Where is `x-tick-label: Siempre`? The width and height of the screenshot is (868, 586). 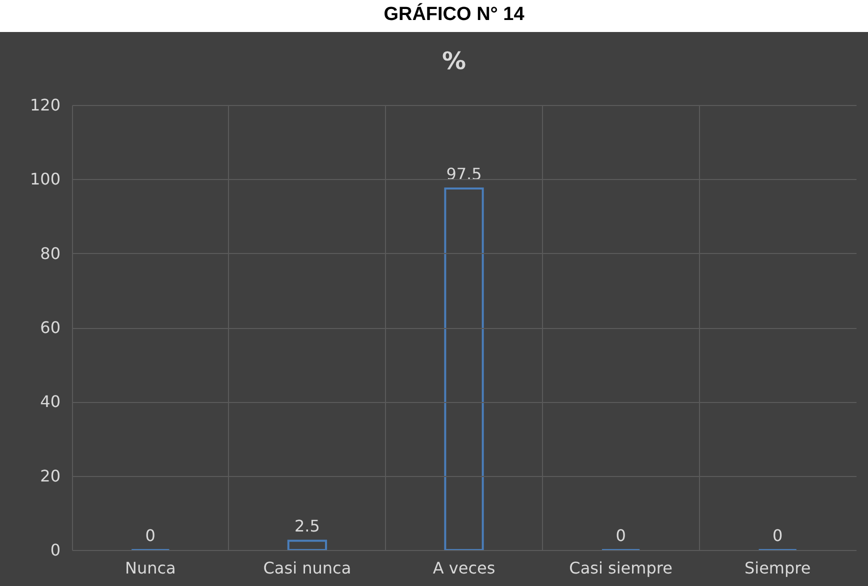
x-tick-label: Siempre is located at coordinates (777, 568).